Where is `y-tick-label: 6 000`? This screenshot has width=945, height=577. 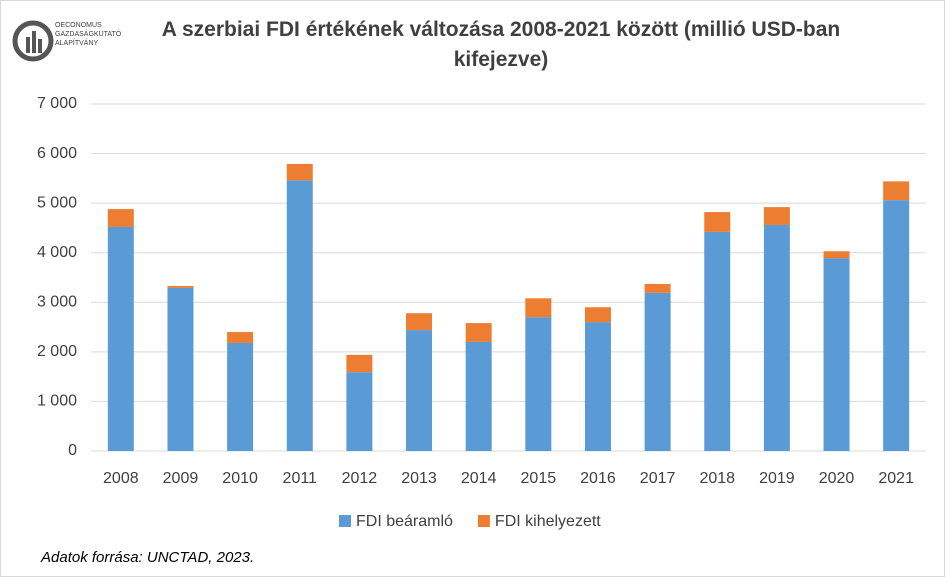 y-tick-label: 6 000 is located at coordinates (57, 153).